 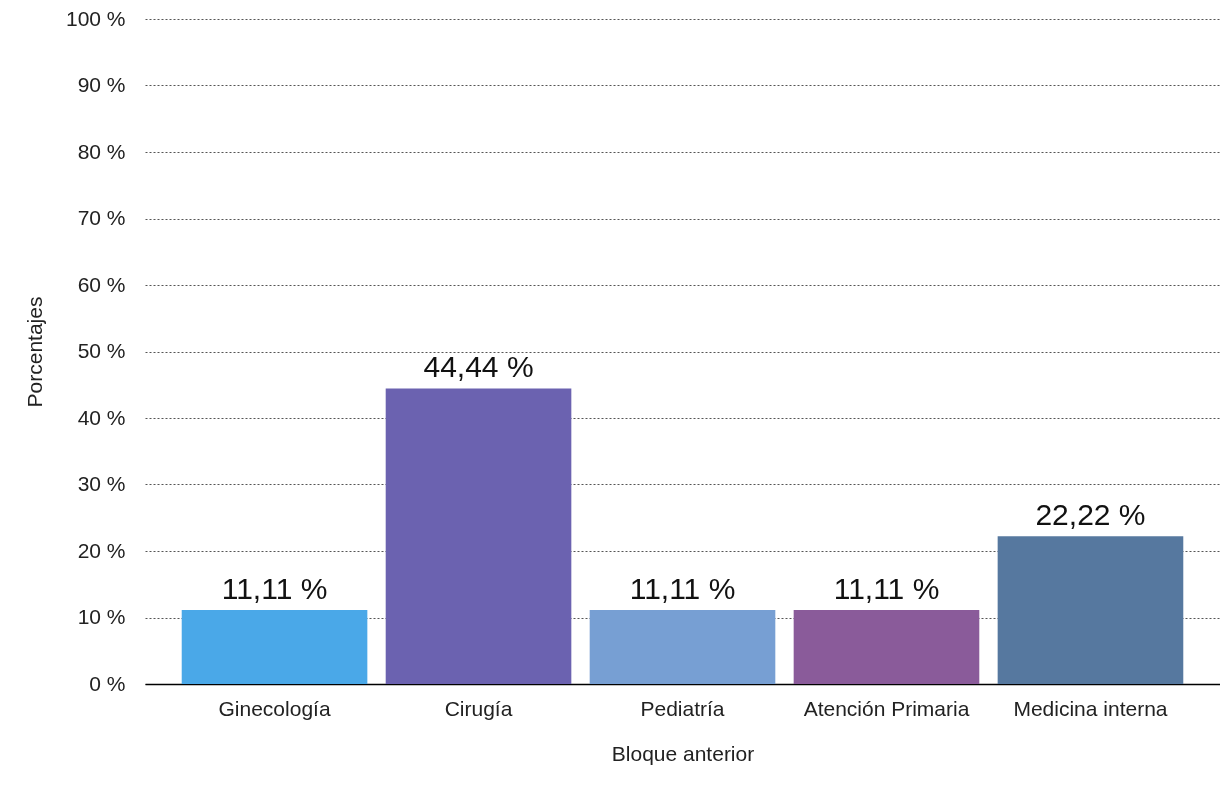 I want to click on y-tick-label: 0 %, so click(x=107, y=683).